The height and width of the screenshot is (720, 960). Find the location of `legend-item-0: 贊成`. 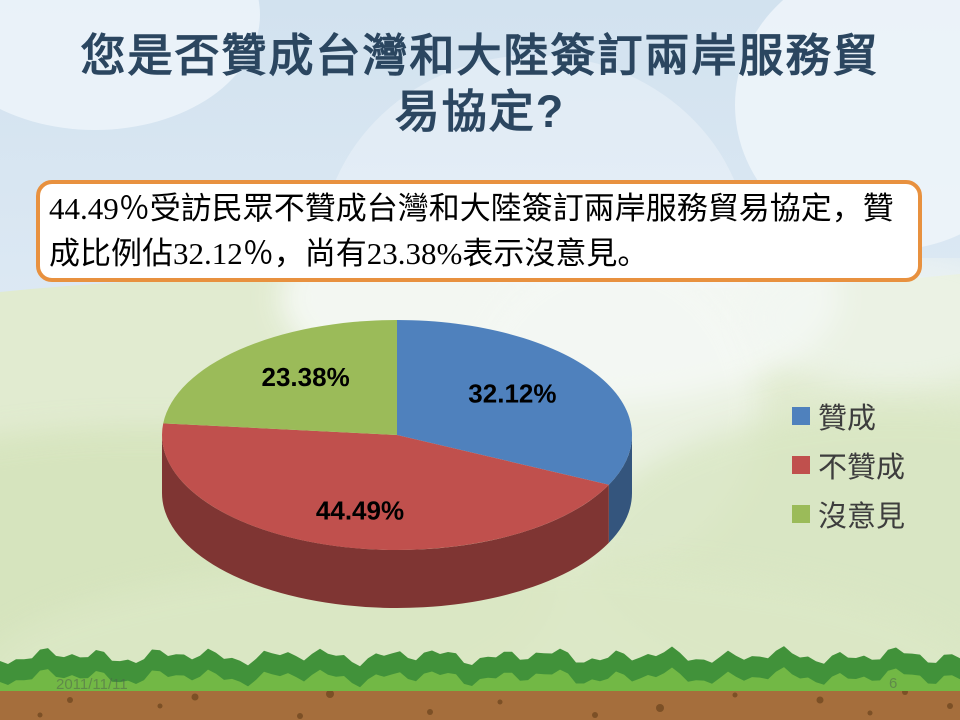

legend-item-0: 贊成 is located at coordinates (848, 416).